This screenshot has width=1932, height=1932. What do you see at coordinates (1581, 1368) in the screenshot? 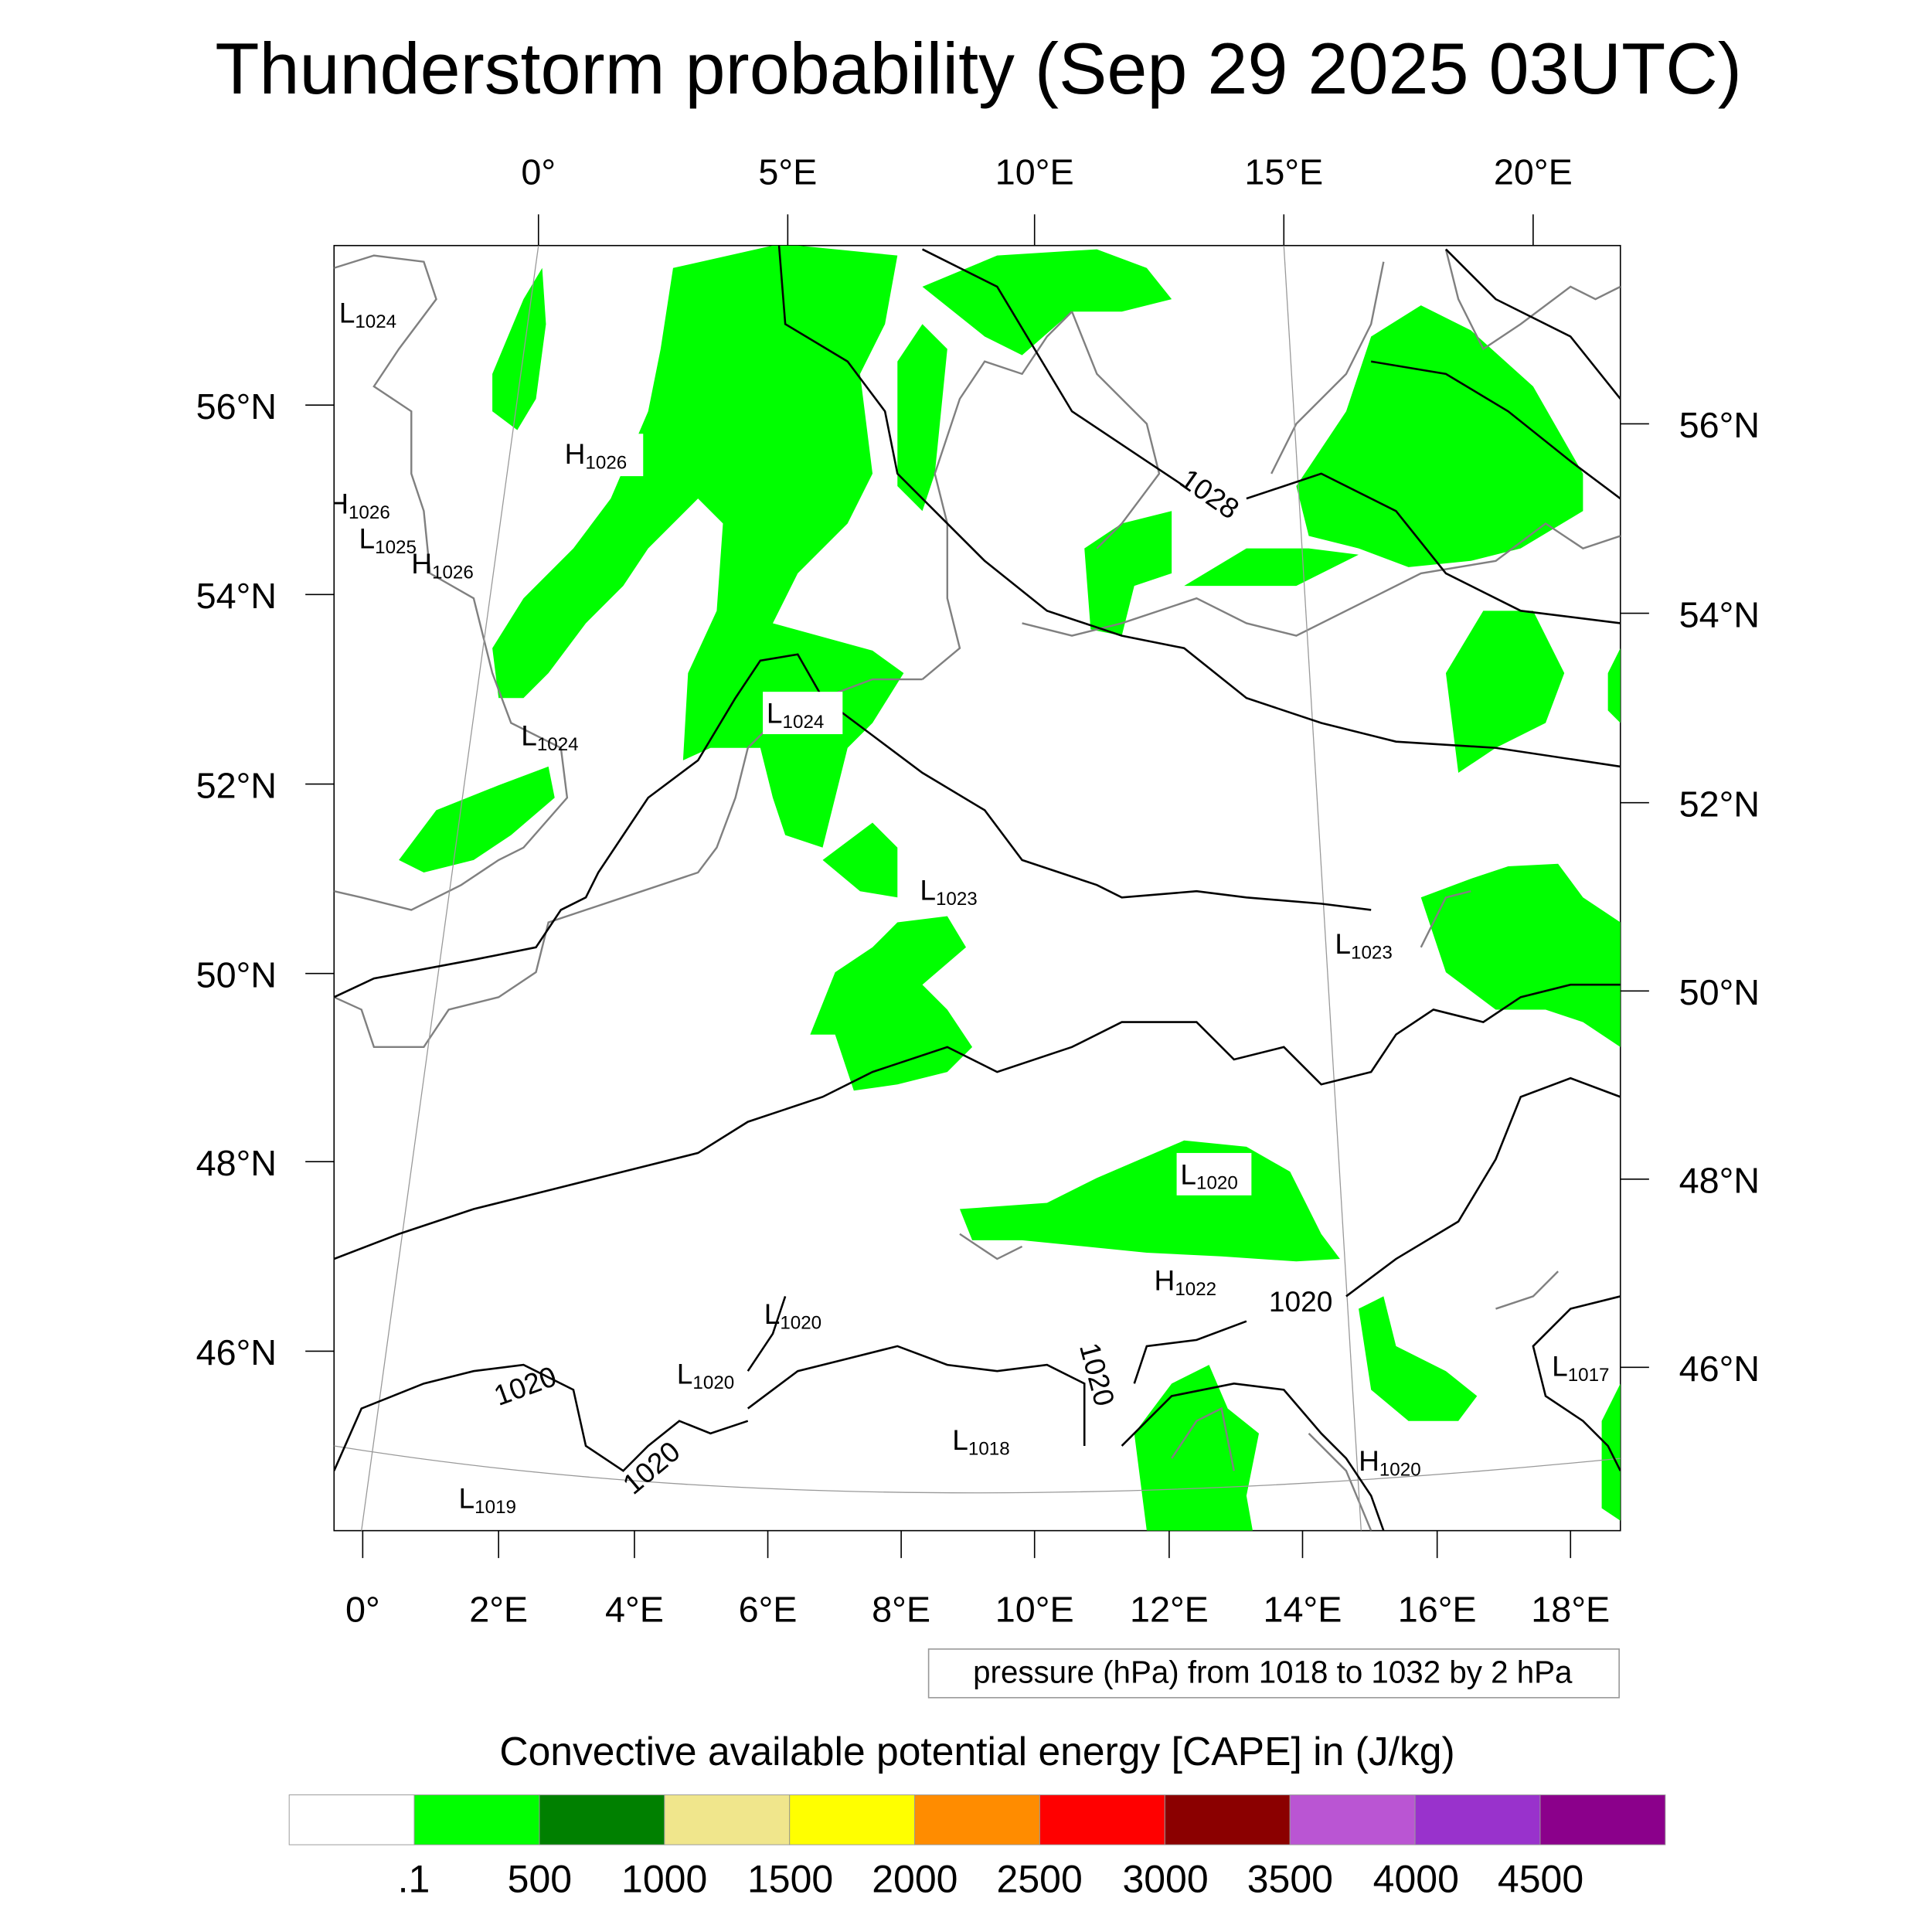
I see `pressure-center-label: L1017` at bounding box center [1581, 1368].